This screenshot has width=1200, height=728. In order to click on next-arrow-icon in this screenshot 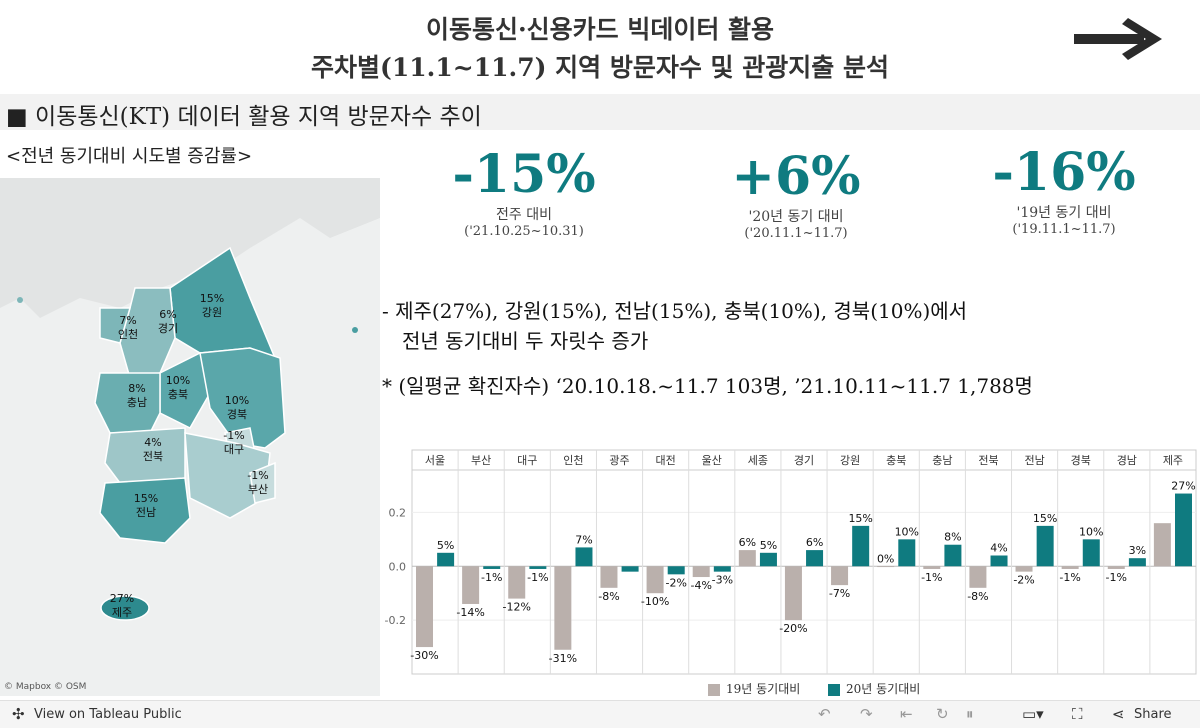, I will do `click(1118, 39)`.